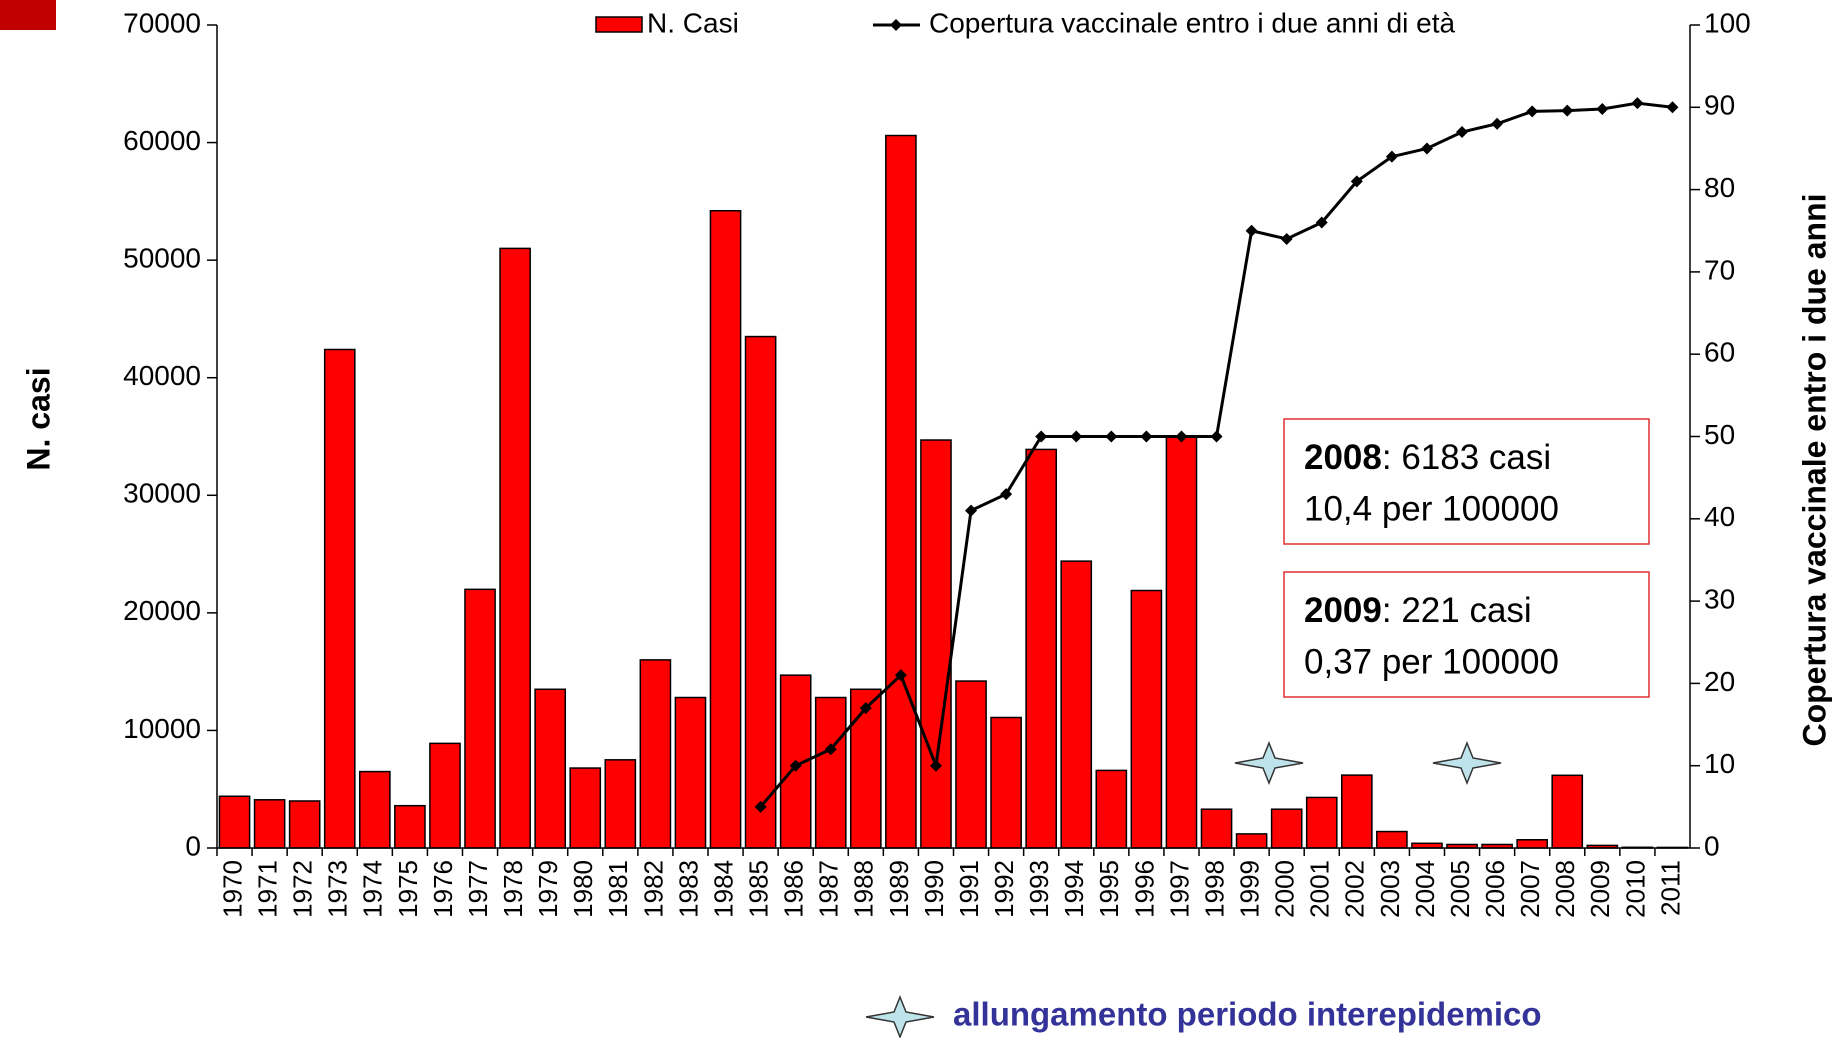  I want to click on x-tick-label: 1996, so click(1144, 889).